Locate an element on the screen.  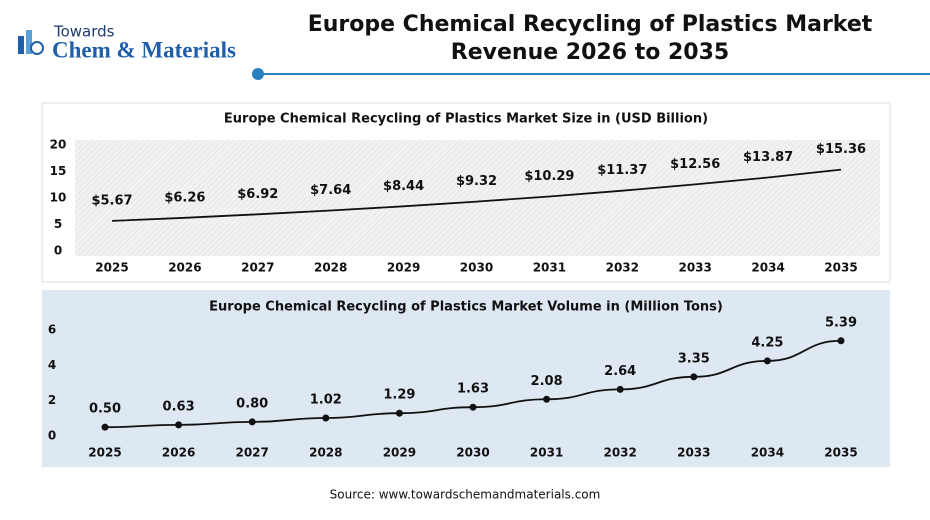
value-label: $11.37 is located at coordinates (622, 170).